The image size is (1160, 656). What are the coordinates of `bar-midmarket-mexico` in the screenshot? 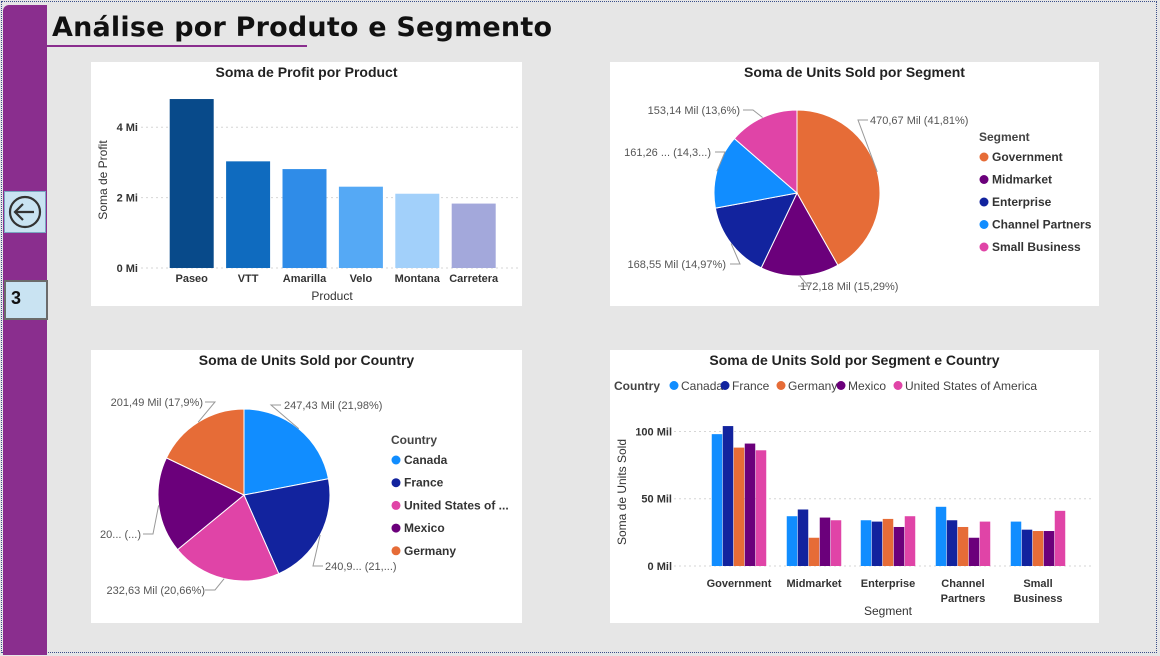 It's located at (825, 541).